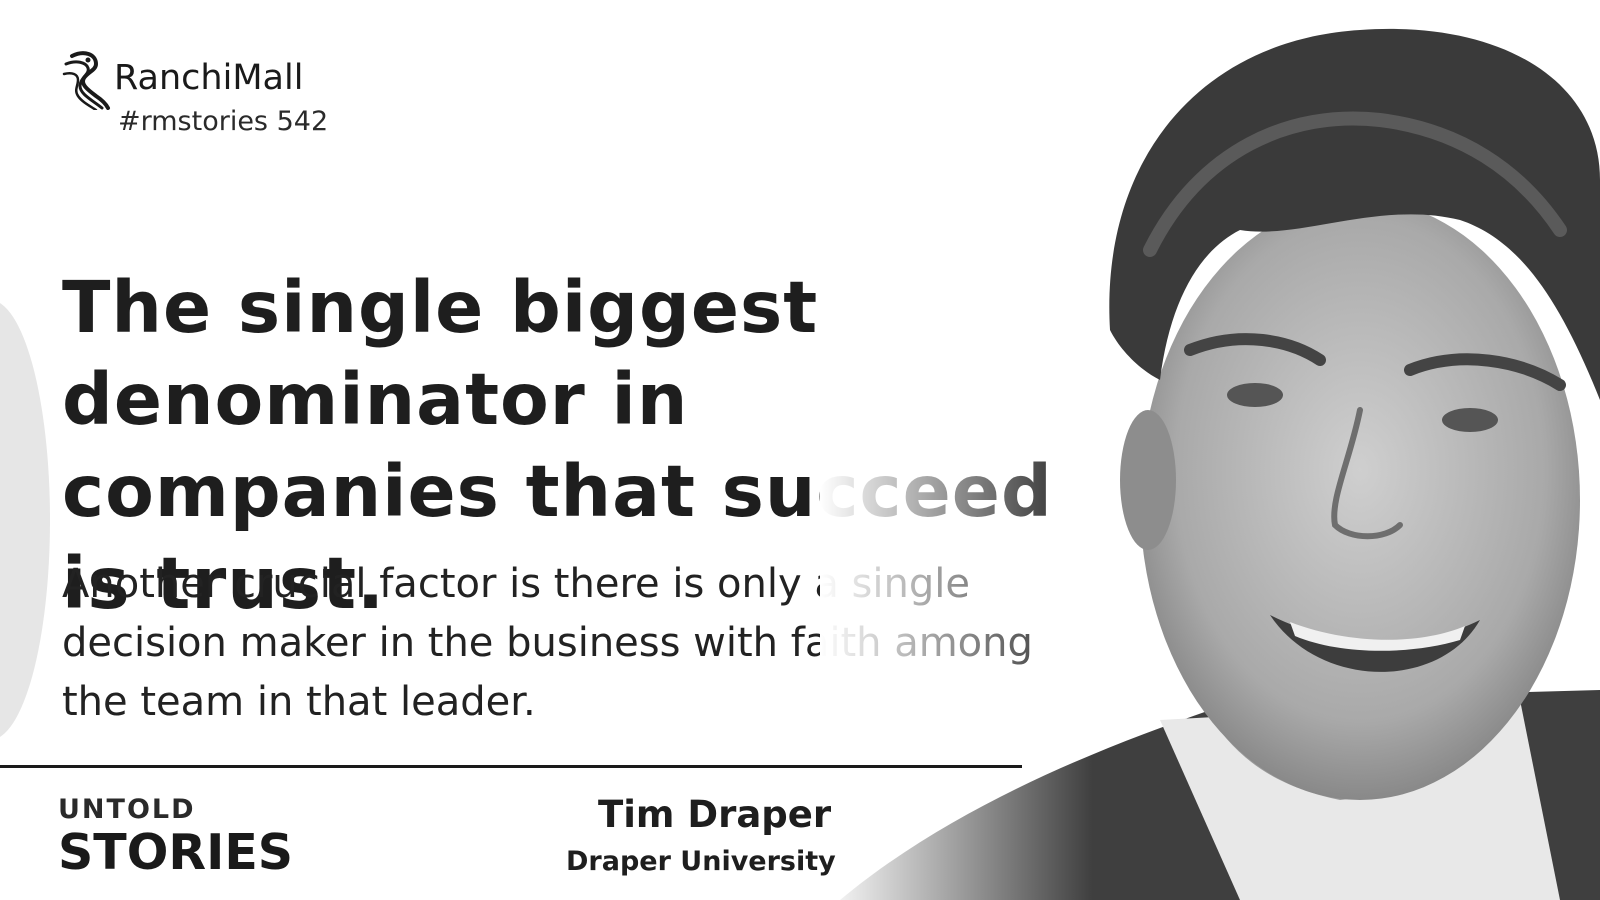 The width and height of the screenshot is (1600, 900). Describe the element at coordinates (209, 78) in the screenshot. I see `brand-name: RanchiMall` at that location.